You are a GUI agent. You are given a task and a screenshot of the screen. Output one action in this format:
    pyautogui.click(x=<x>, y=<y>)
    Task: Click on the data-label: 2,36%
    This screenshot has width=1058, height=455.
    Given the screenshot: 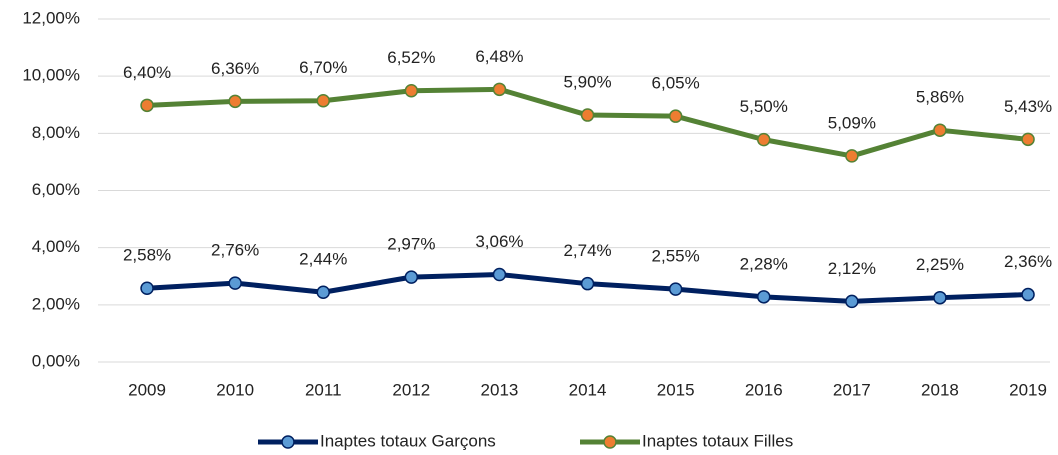 What is the action you would take?
    pyautogui.click(x=1028, y=261)
    